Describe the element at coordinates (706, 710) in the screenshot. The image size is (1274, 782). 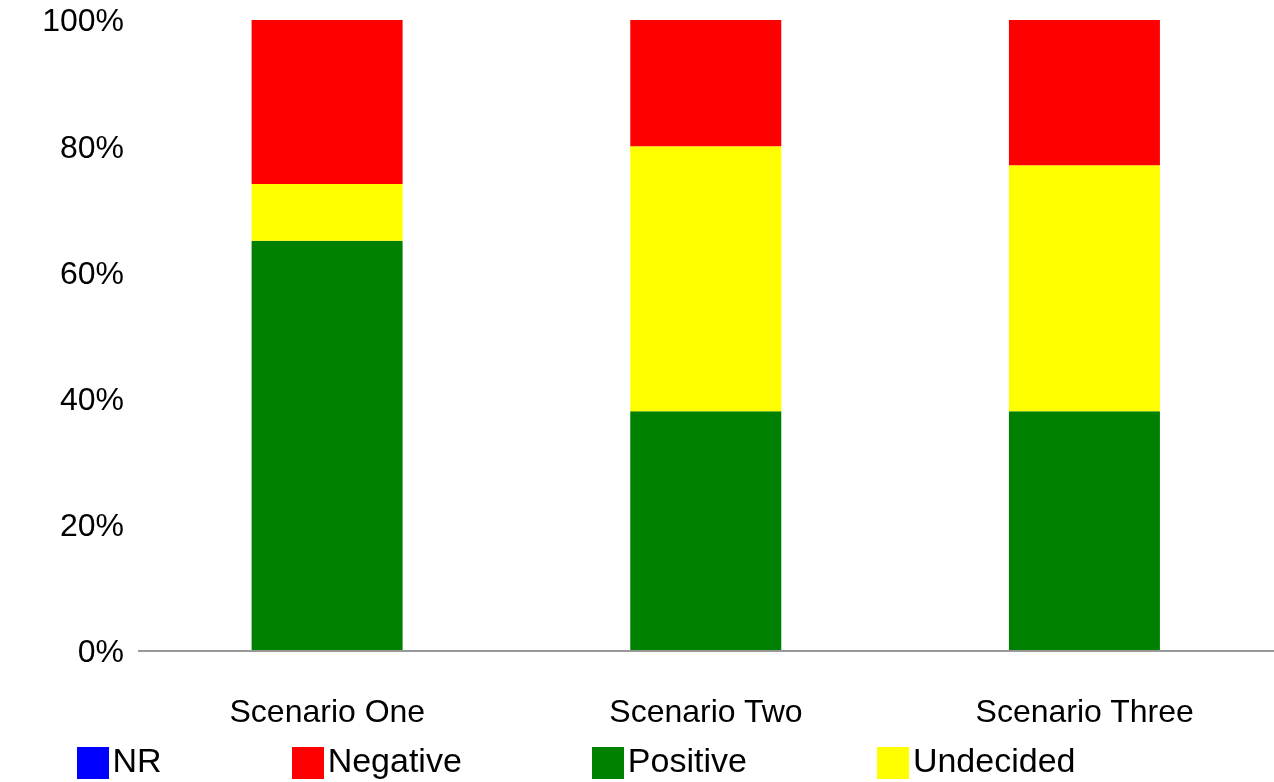
I see `x-tick-label: Scenario Two` at that location.